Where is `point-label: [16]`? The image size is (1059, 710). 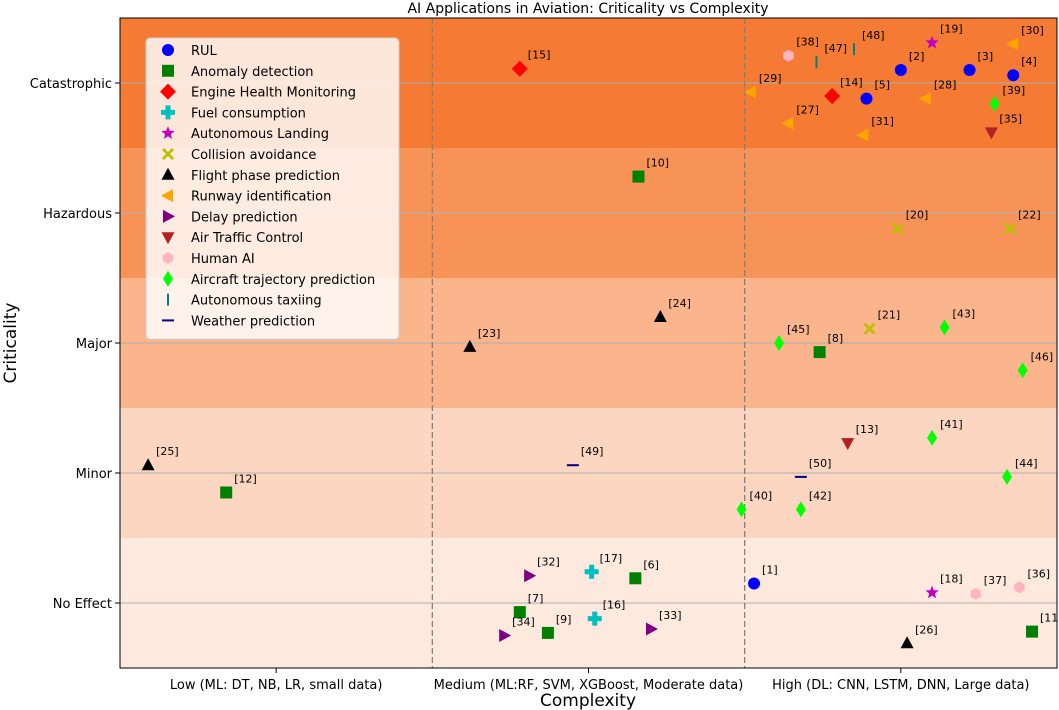 point-label: [16] is located at coordinates (614, 605).